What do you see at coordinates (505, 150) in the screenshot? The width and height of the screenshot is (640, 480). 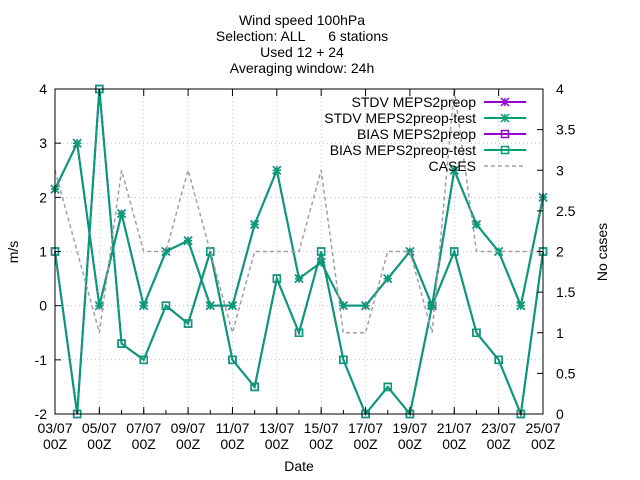 I see `legend-marker-bias_test` at bounding box center [505, 150].